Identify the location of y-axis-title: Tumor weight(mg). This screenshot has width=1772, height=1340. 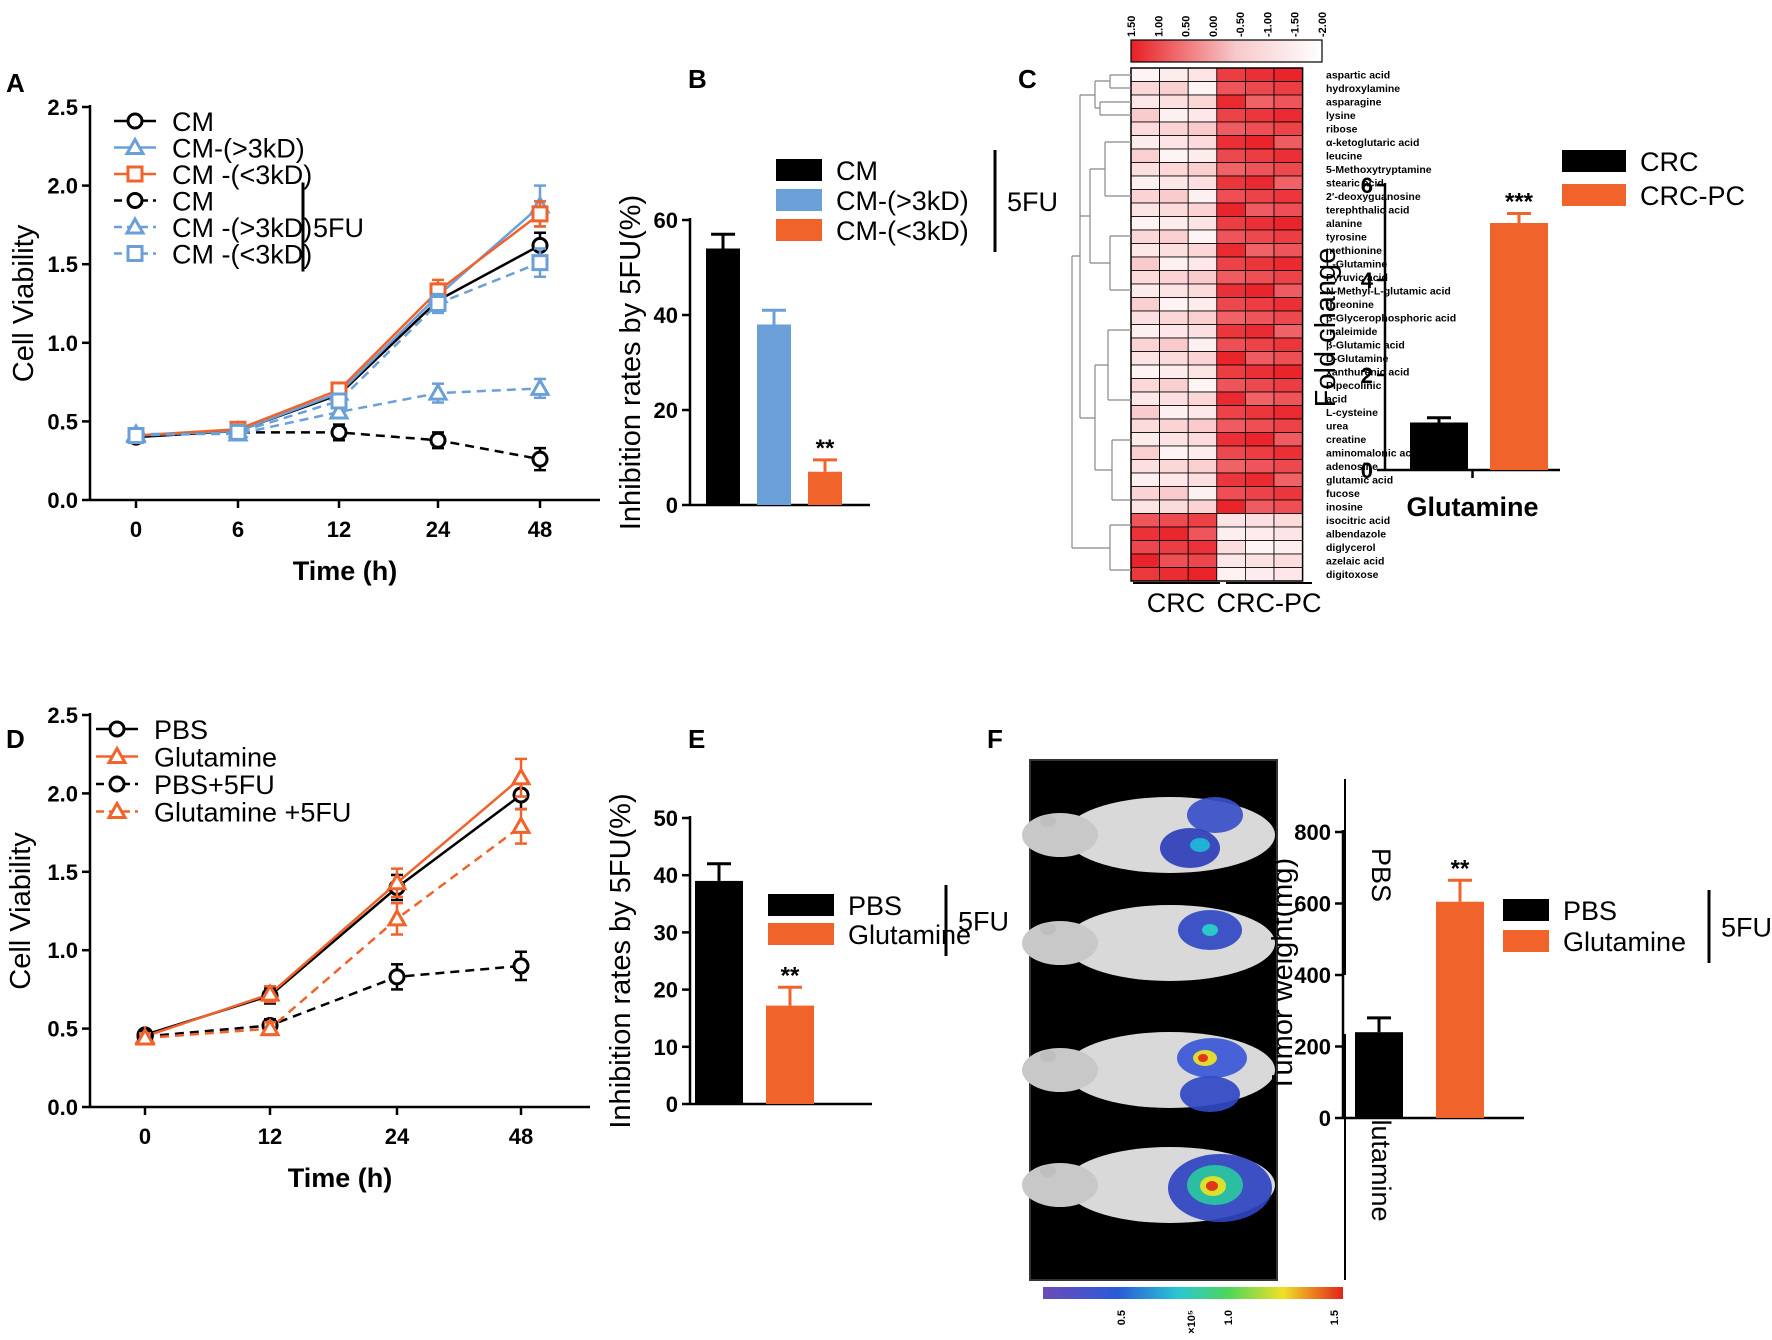
(1283, 975).